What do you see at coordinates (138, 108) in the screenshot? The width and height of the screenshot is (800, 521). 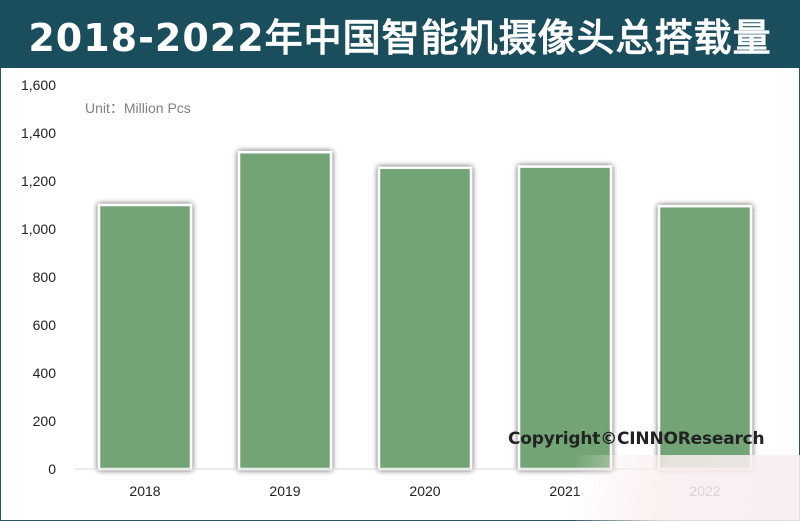 I see `unit-label: Unit：Million Pcs` at bounding box center [138, 108].